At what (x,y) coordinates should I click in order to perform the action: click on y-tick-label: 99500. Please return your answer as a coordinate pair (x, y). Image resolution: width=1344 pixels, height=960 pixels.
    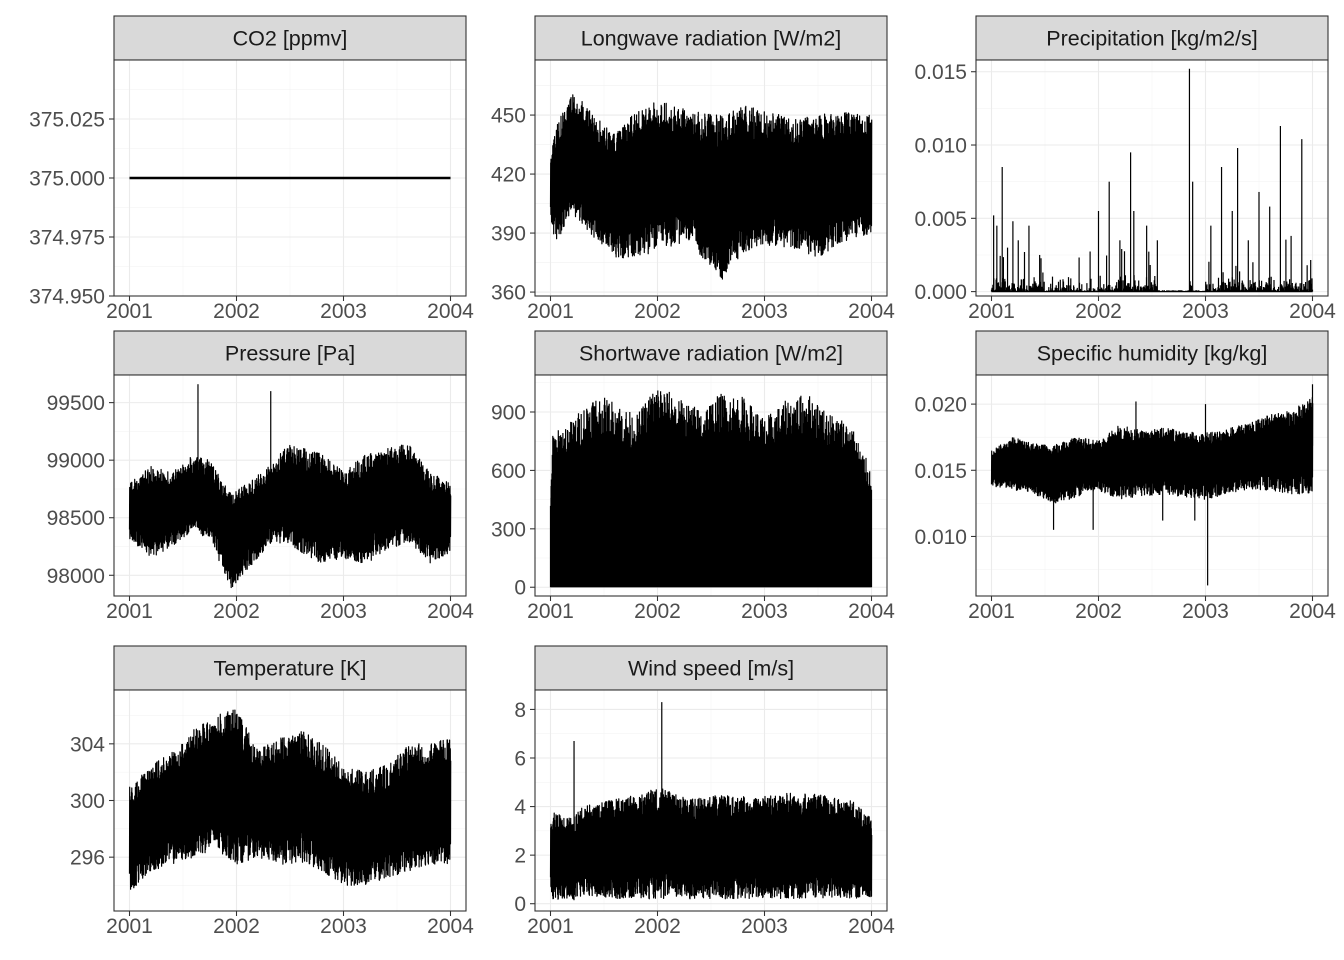
    Looking at the image, I should click on (76, 403).